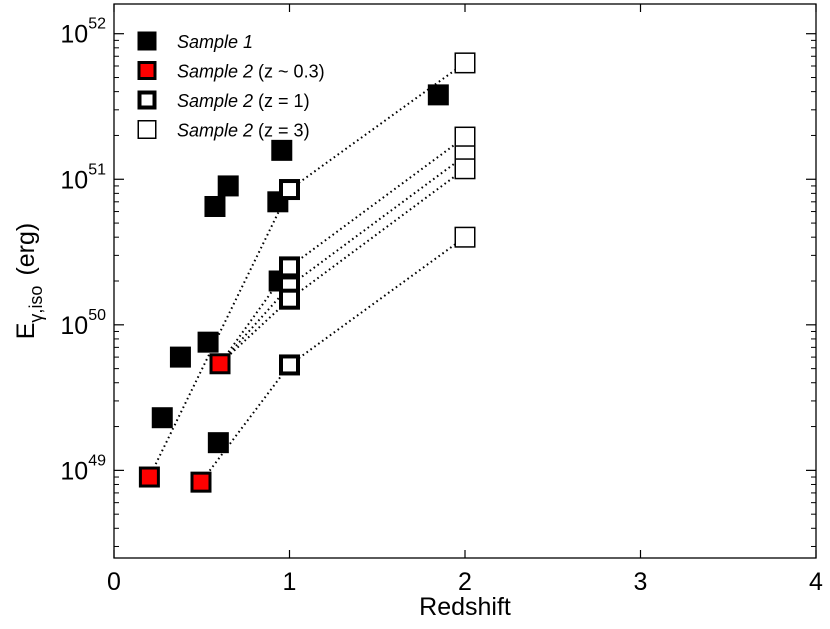 Image resolution: width=830 pixels, height=629 pixels. I want to click on legend-label-suffix: (z = 1), so click(281, 101).